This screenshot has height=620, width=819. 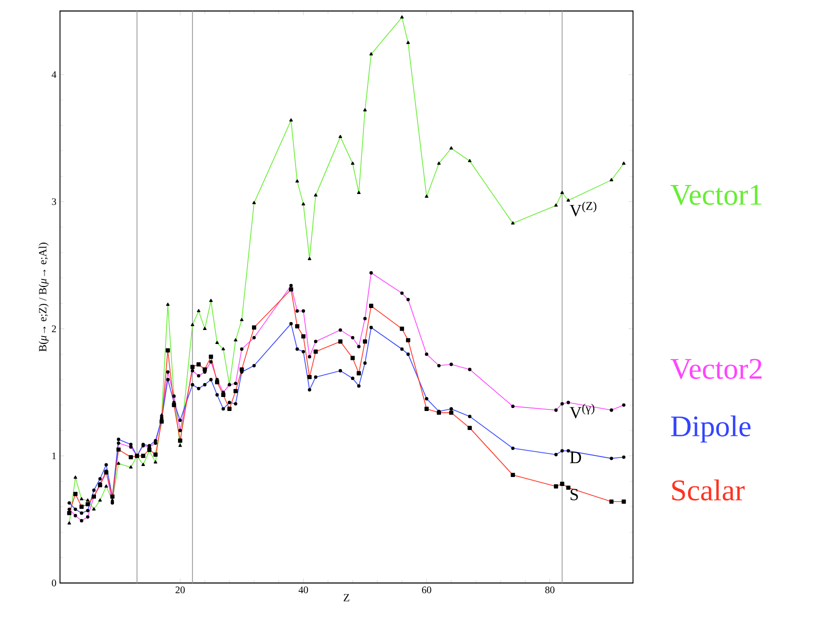 What do you see at coordinates (347, 598) in the screenshot?
I see `x-axis-title: Z` at bounding box center [347, 598].